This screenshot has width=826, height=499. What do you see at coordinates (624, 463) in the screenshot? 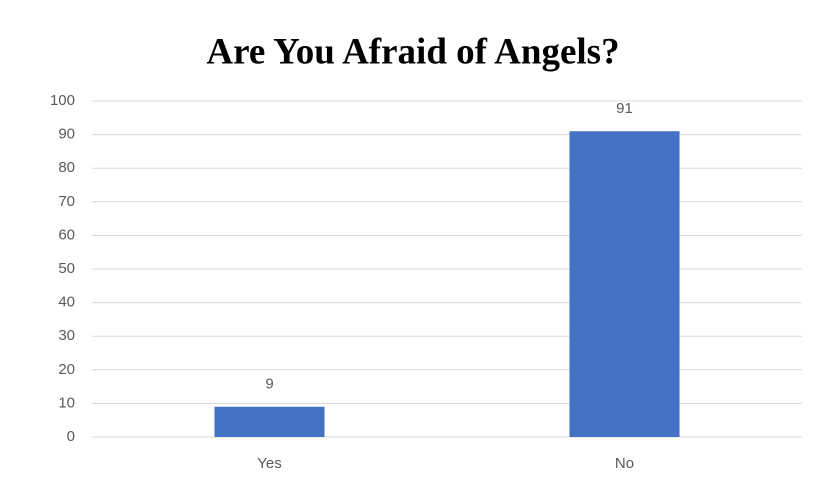
I see `x-tick-label: No` at bounding box center [624, 463].